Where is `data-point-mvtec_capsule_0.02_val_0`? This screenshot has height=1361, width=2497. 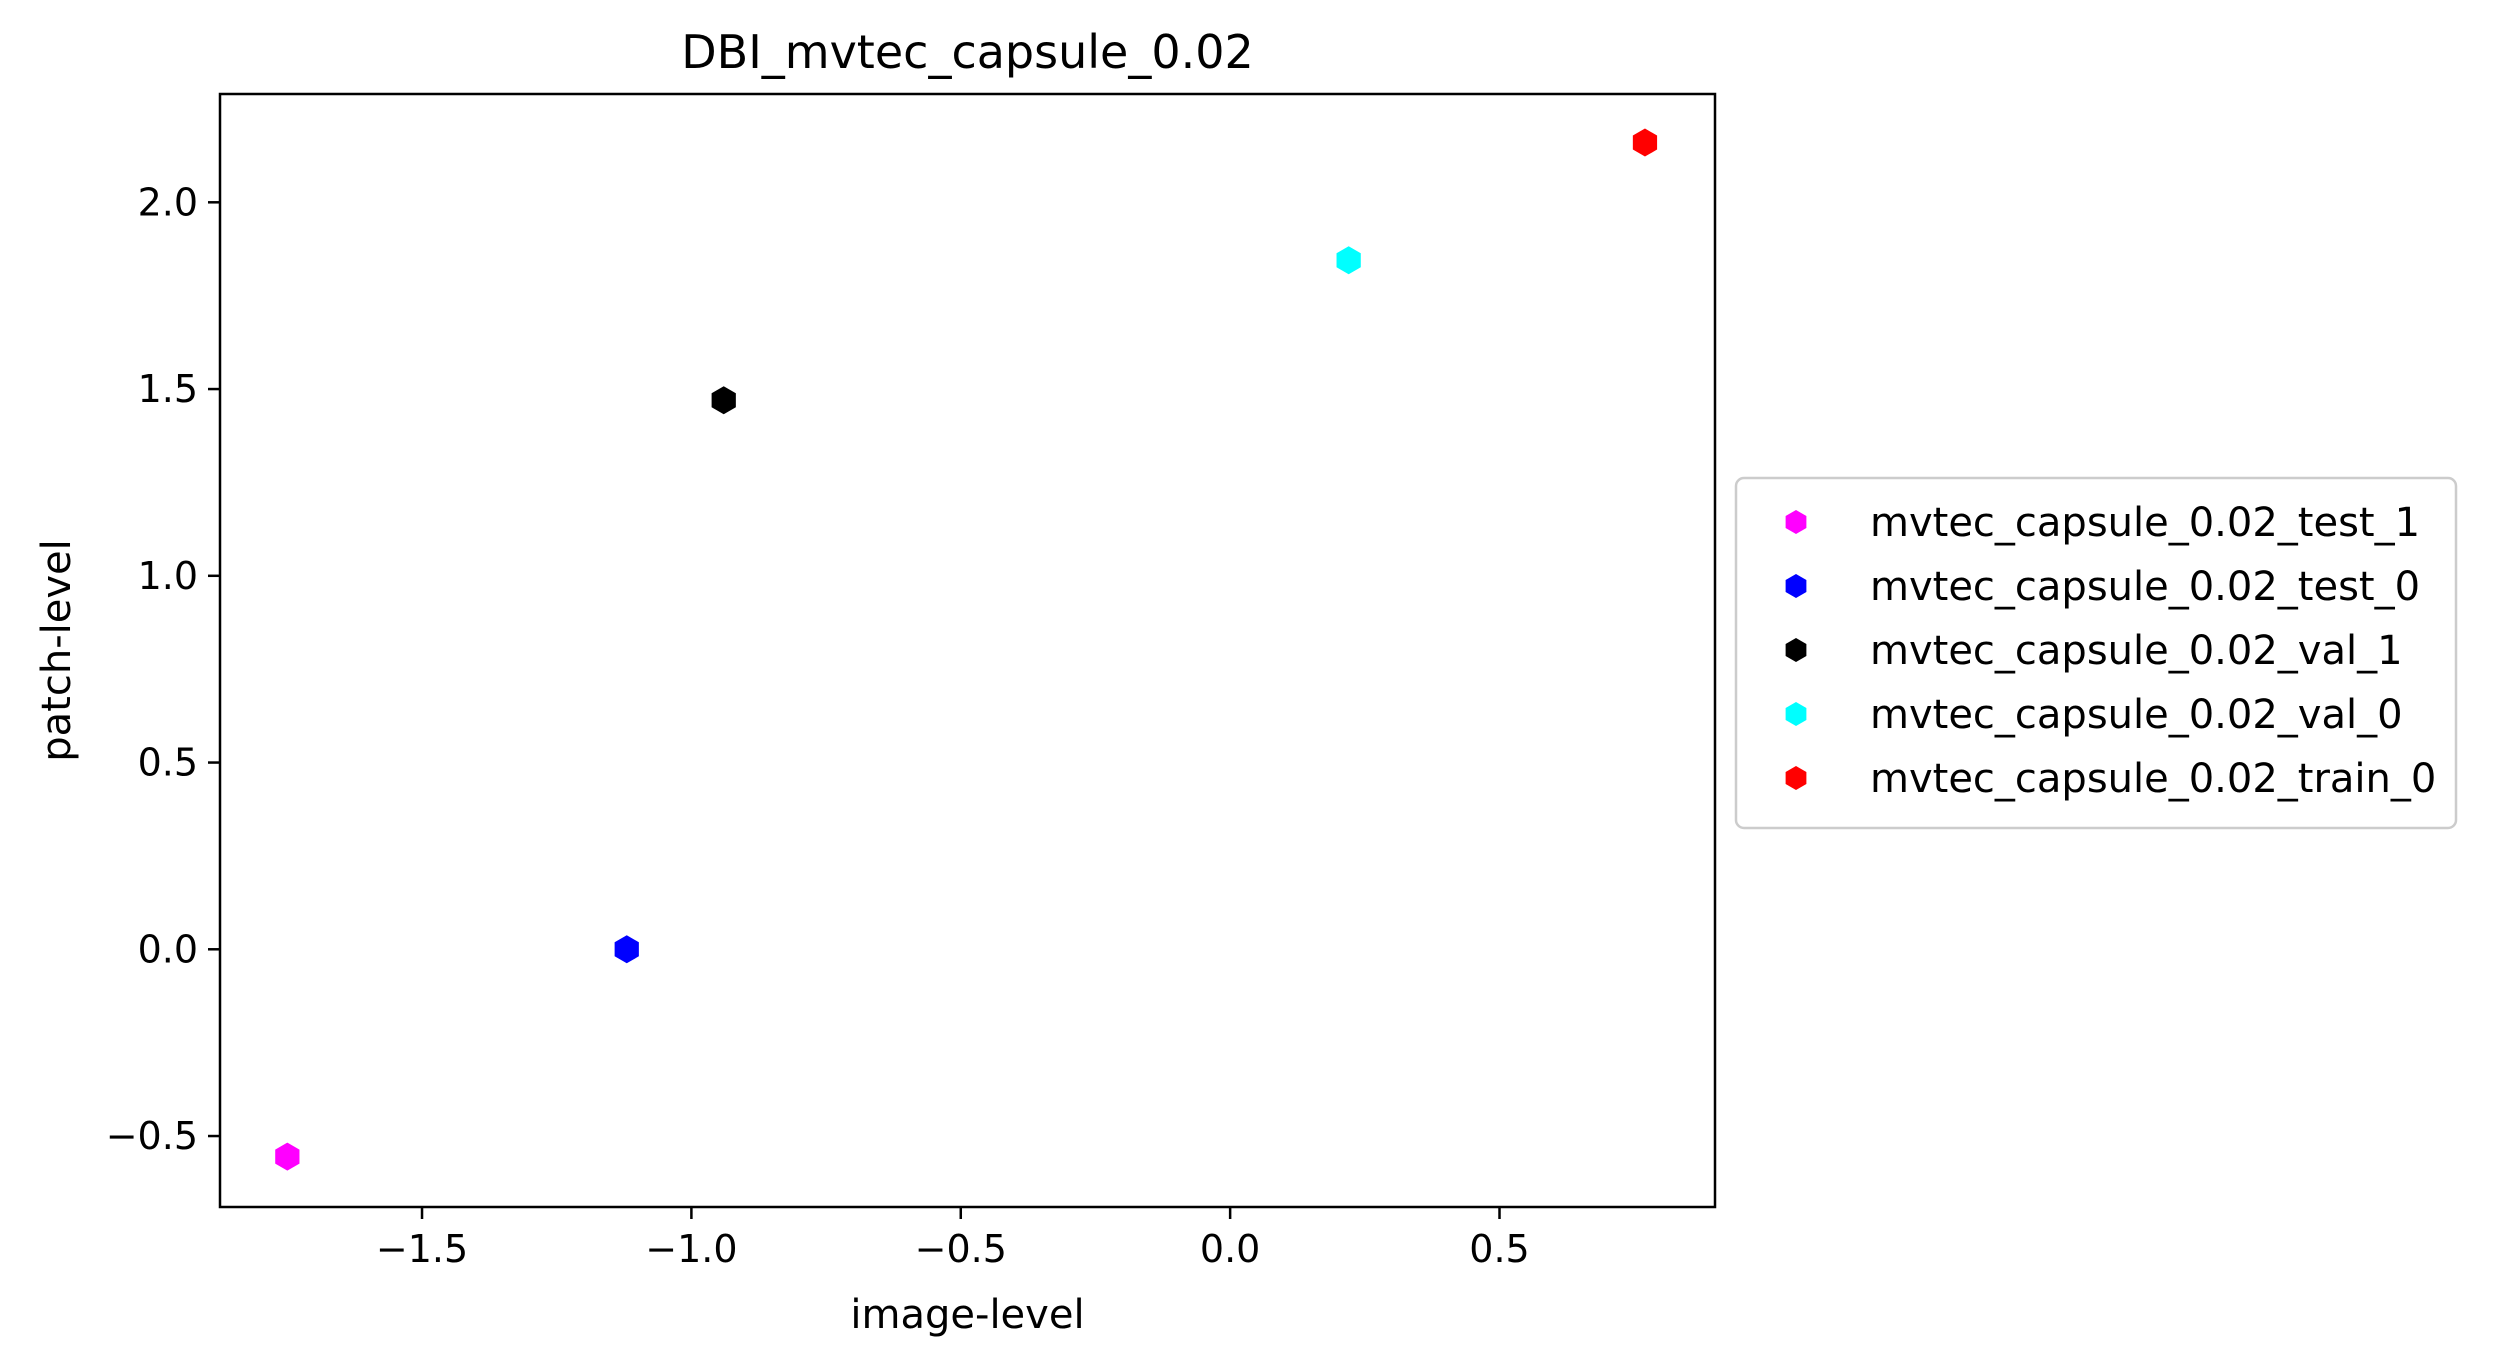
data-point-mvtec_capsule_0.02_val_0 is located at coordinates (1348, 260).